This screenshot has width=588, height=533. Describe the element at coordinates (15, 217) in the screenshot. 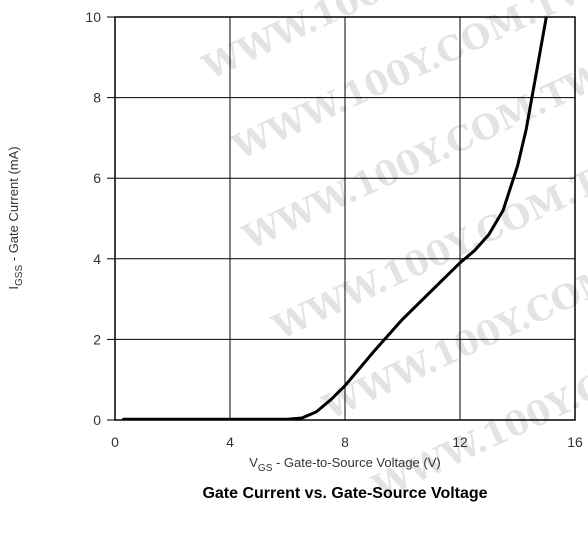

I see `y-axis-label: IGSS - Gate Current (mA)` at that location.